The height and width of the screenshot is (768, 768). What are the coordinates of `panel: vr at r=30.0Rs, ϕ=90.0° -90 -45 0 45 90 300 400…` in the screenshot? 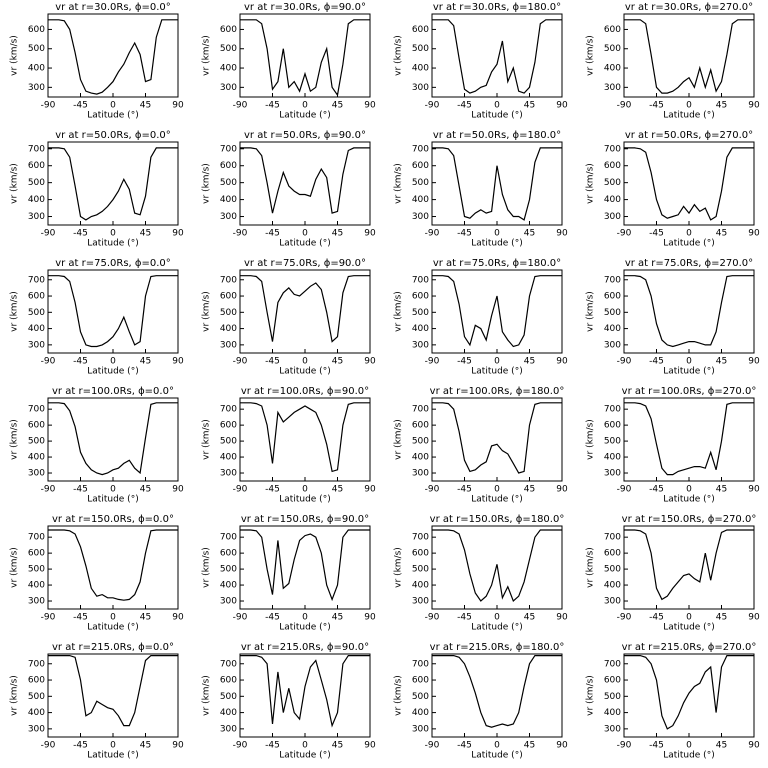 It's located at (289, 61).